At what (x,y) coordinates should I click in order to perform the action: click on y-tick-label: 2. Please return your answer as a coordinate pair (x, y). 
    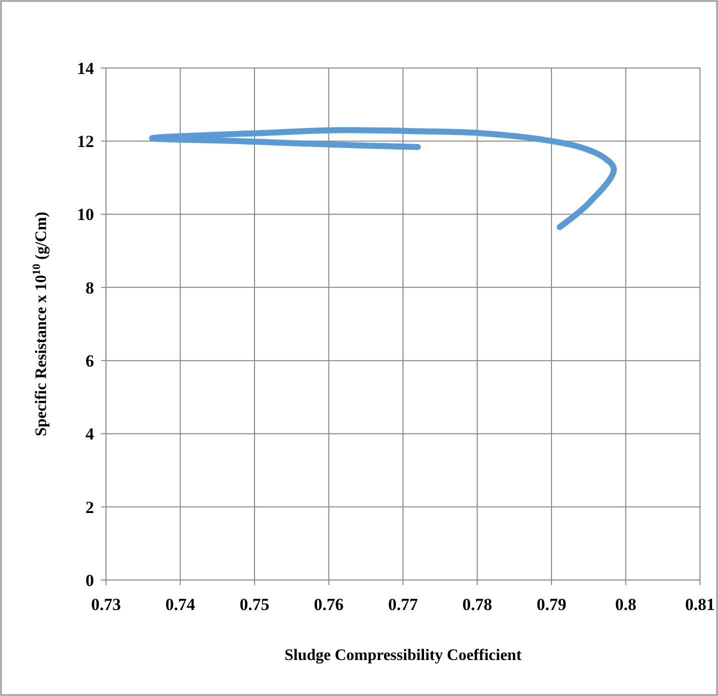
    Looking at the image, I should click on (90, 507).